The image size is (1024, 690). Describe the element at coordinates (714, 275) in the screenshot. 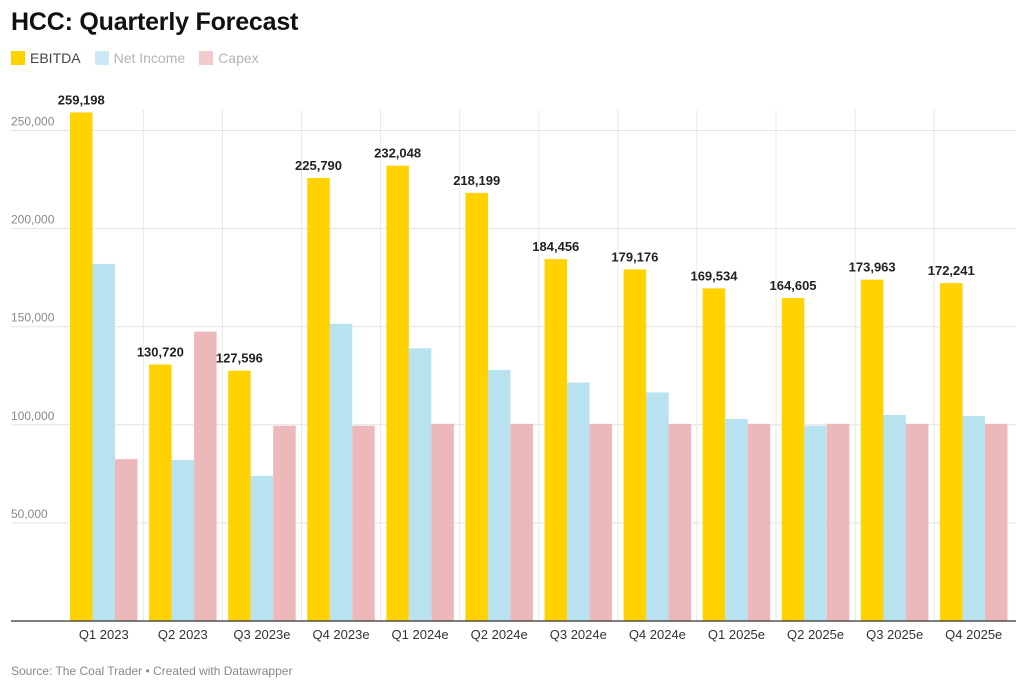

I see `data-label: 169,534` at that location.